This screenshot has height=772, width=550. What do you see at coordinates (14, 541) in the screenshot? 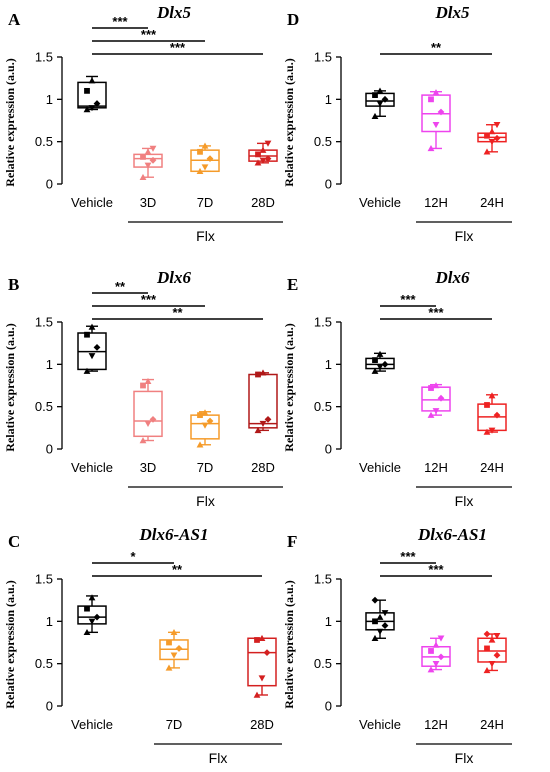
I see `panel-label: C` at bounding box center [14, 541].